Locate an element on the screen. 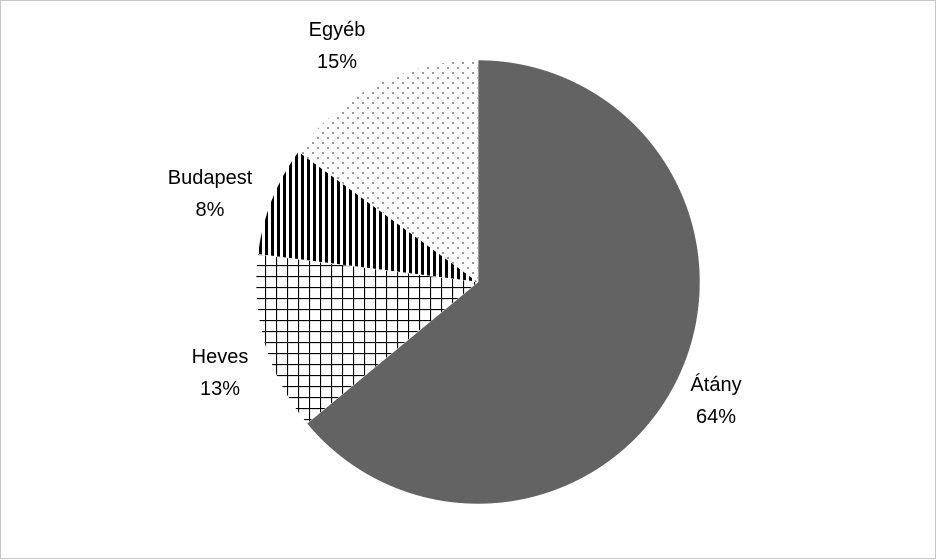 The image size is (936, 560). slice-percent-3: 8% is located at coordinates (210, 210).